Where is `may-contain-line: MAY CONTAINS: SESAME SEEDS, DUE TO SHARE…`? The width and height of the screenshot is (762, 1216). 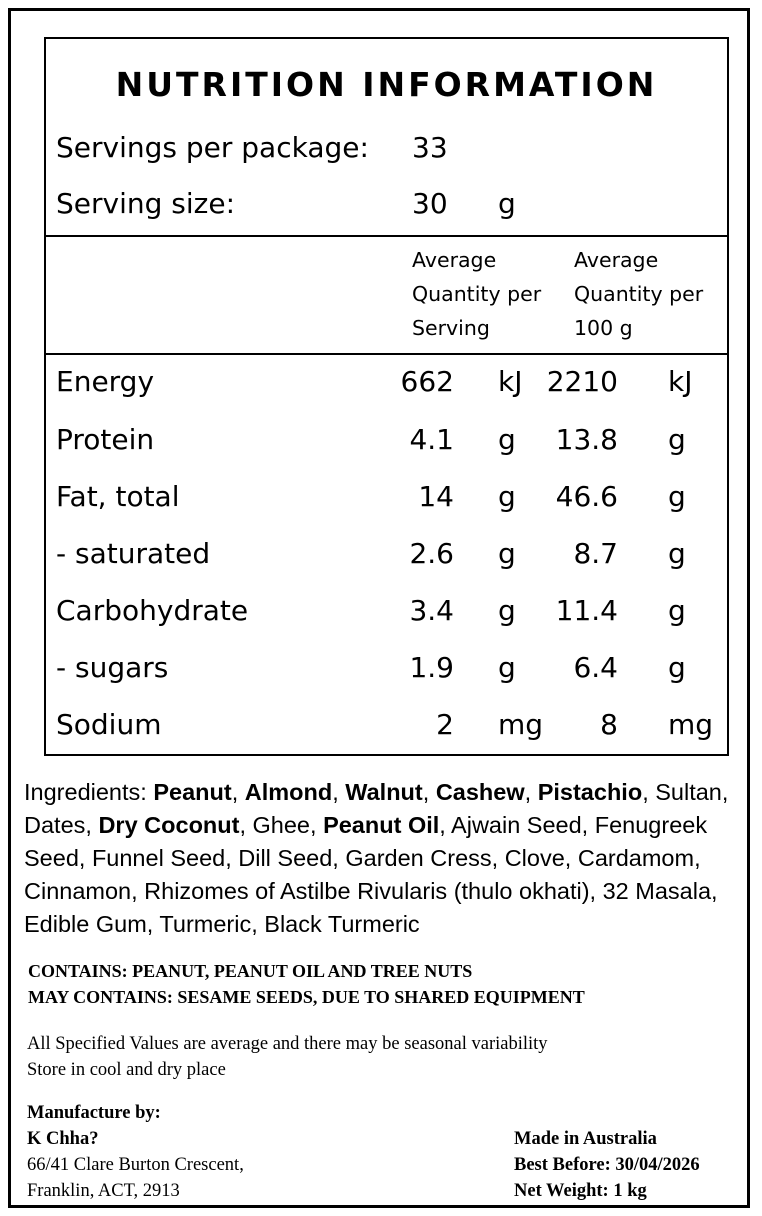
may-contain-line: MAY CONTAINS: SESAME SEEDS, DUE TO SHARE… is located at coordinates (306, 997).